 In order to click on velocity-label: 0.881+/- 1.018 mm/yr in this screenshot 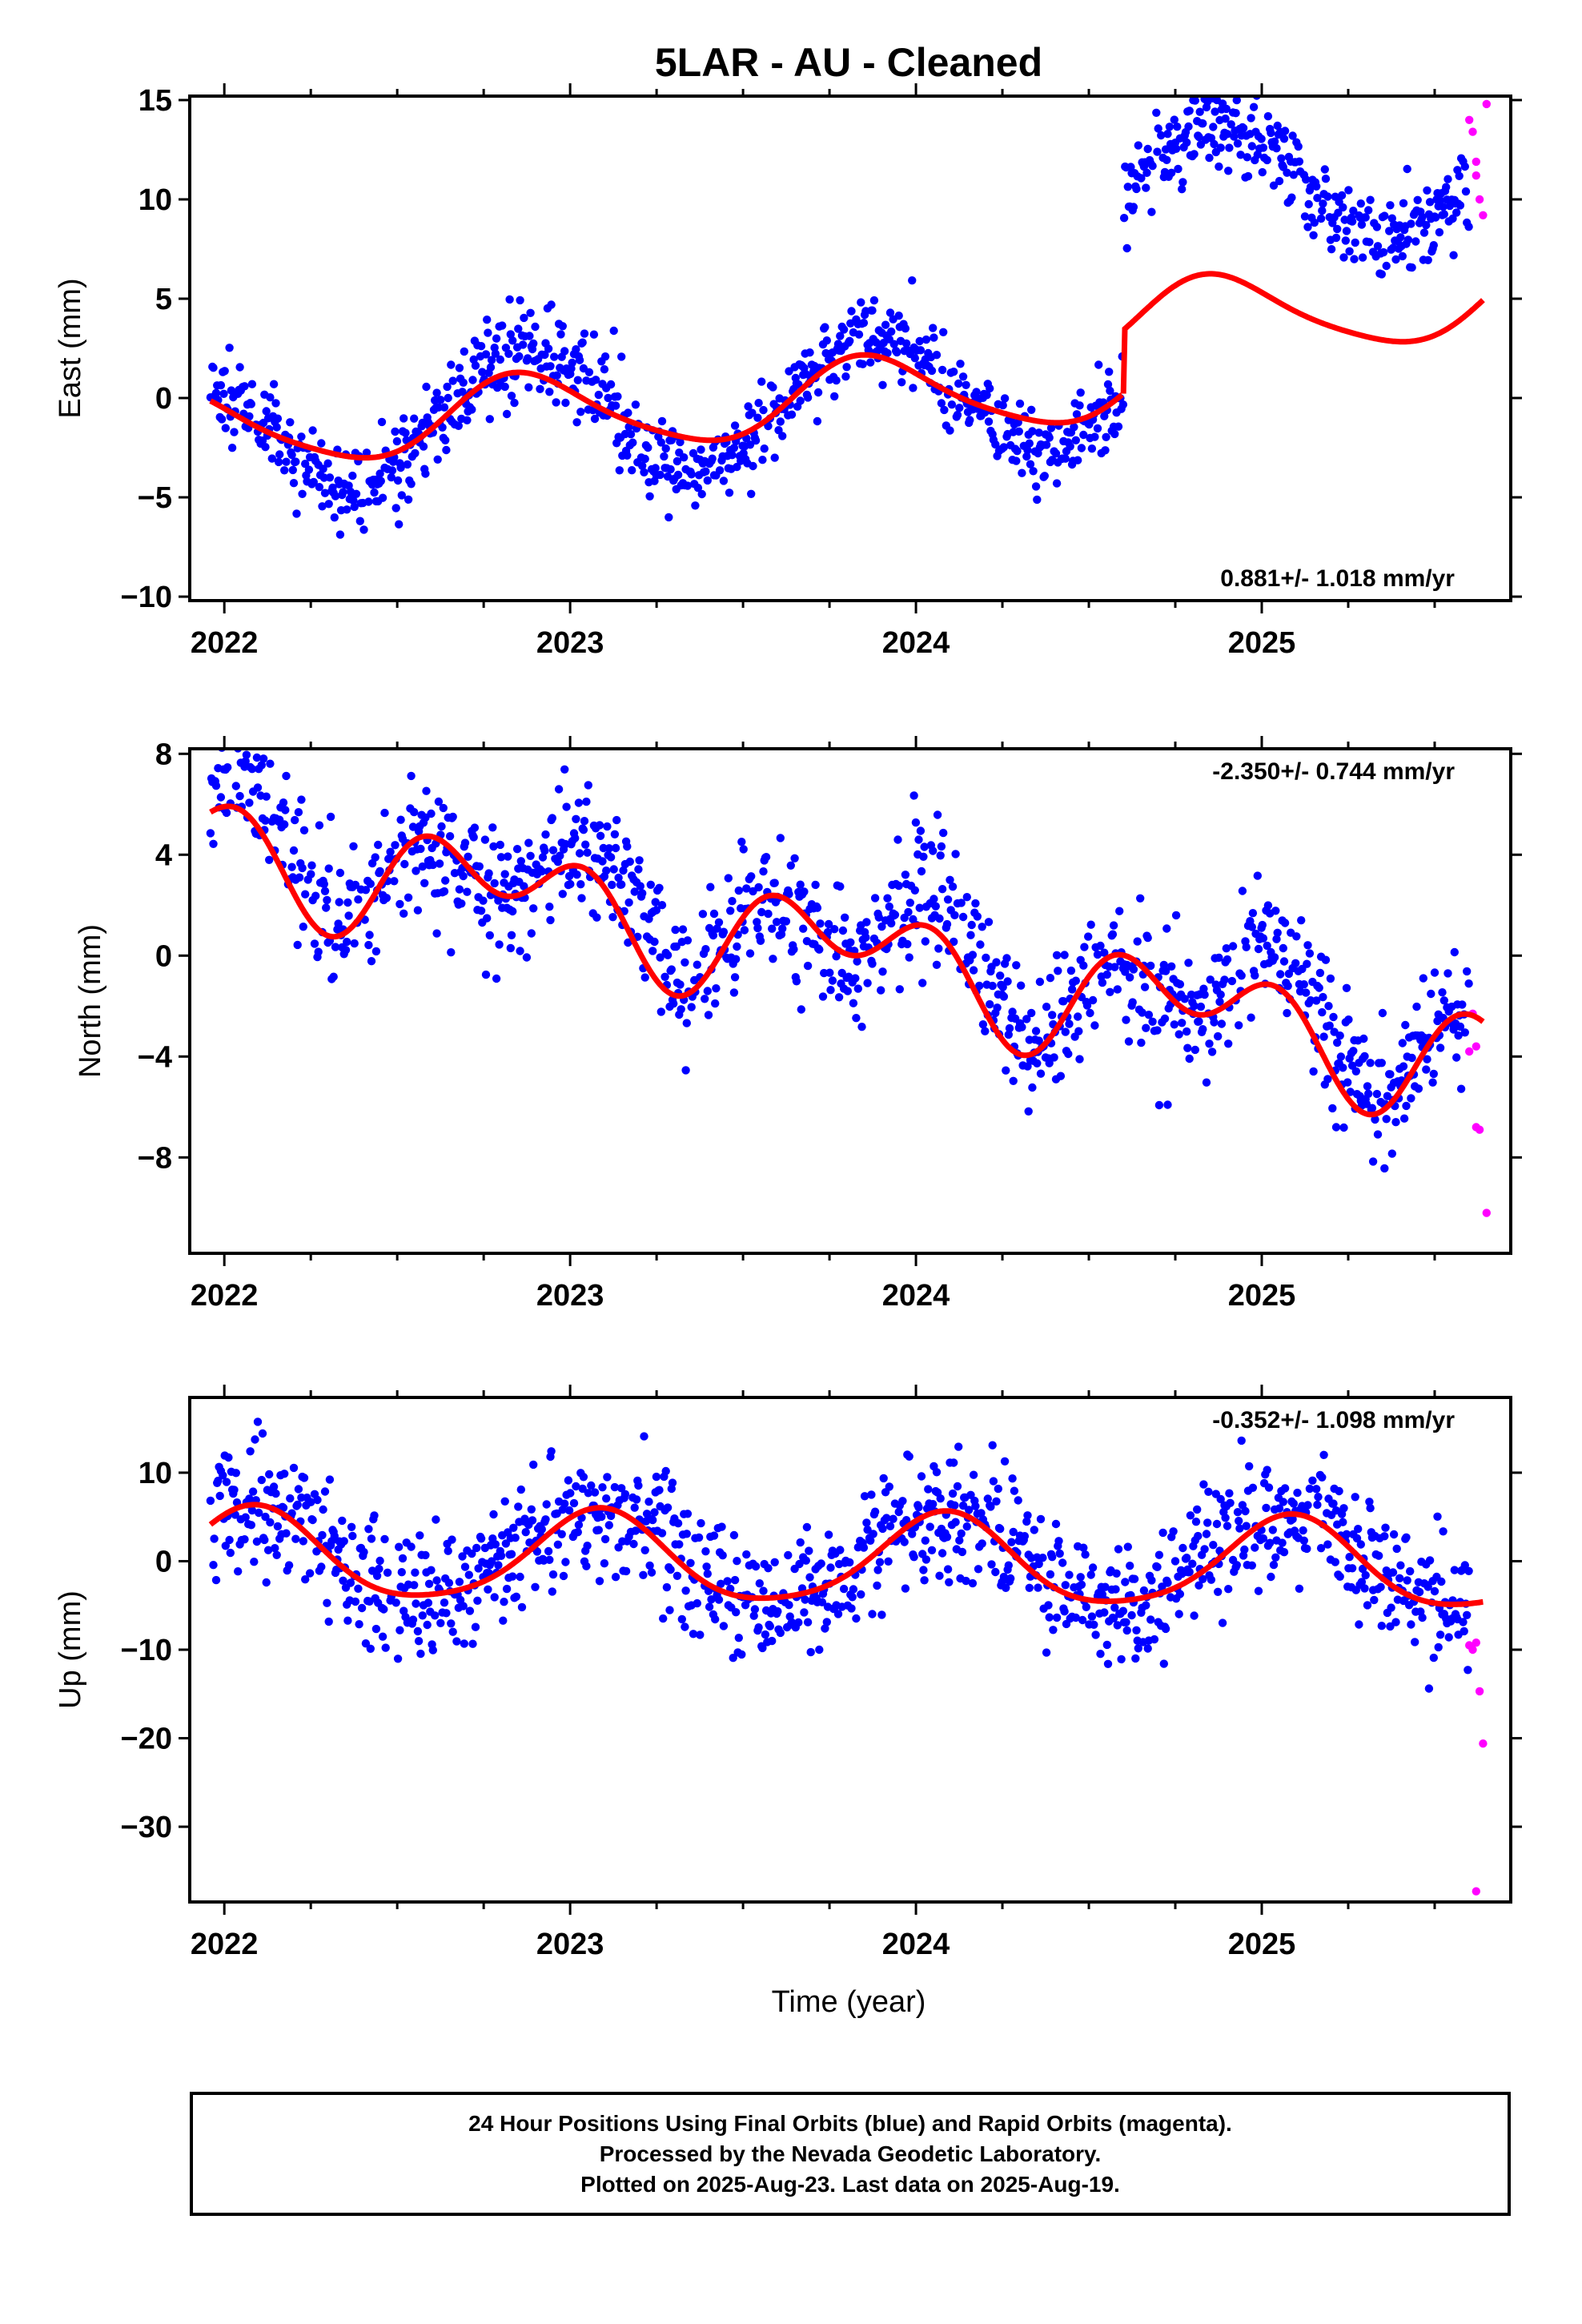, I will do `click(1337, 578)`.